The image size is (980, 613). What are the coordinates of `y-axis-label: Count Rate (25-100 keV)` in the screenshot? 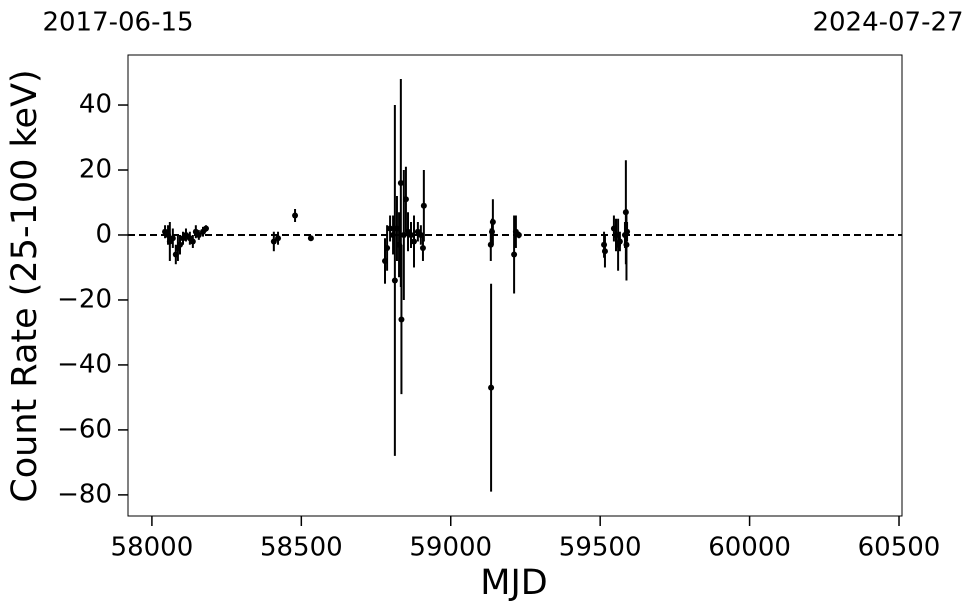 It's located at (25, 285).